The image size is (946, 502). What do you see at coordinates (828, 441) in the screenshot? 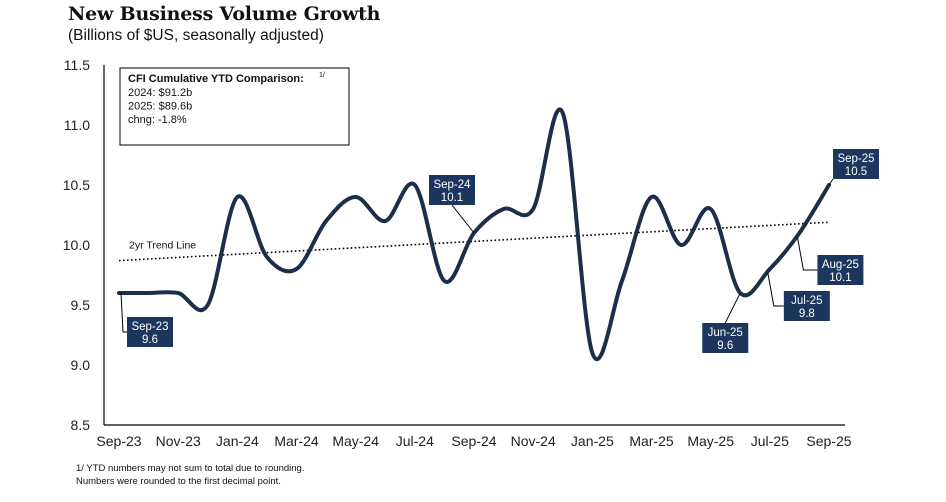
I see `x-tick-label: Sep-25` at bounding box center [828, 441].